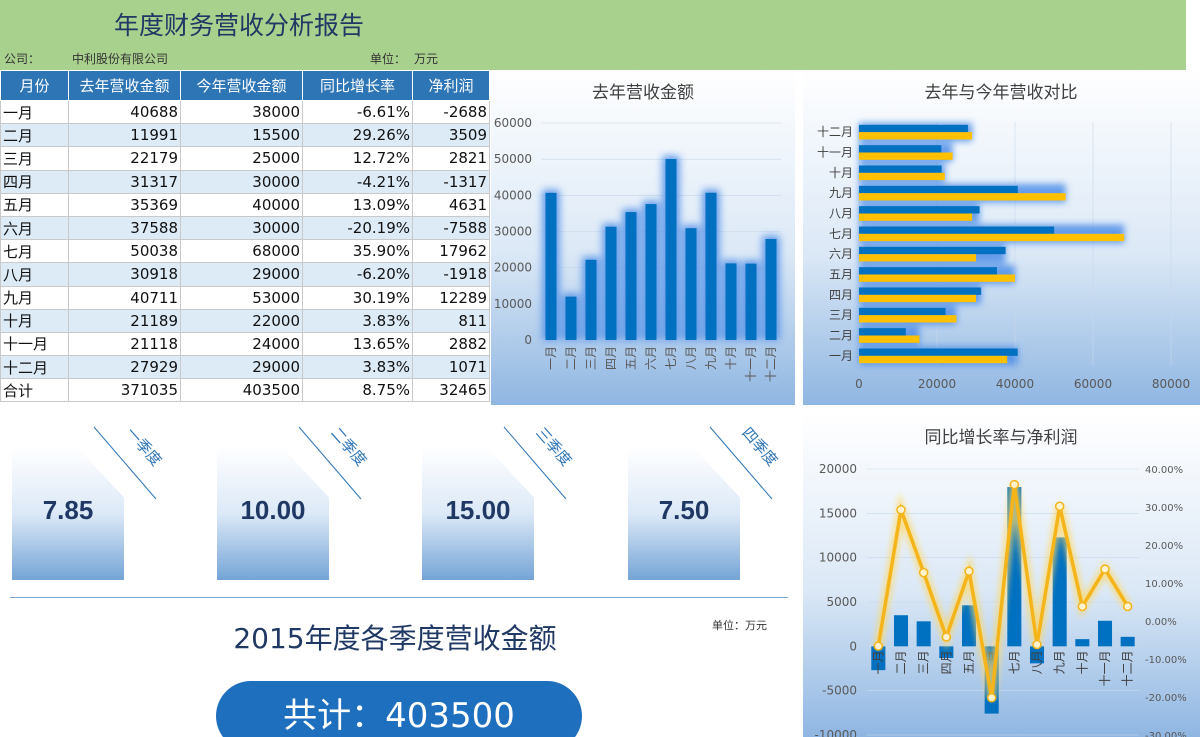 Image resolution: width=1200 pixels, height=737 pixels. Describe the element at coordinates (513, 159) in the screenshot. I see `y-tick-label: 50000` at that location.